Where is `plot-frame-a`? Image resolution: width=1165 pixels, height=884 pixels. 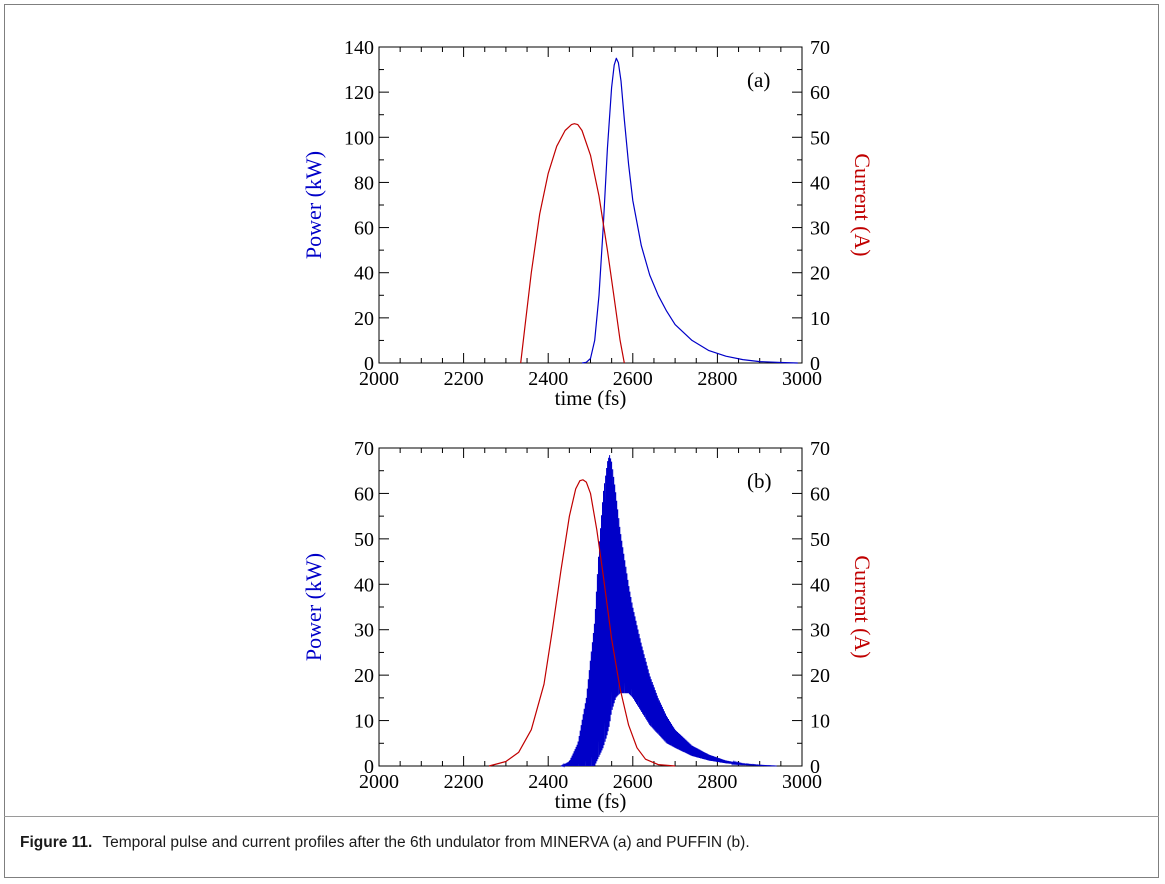 plot-frame-a is located at coordinates (590, 205).